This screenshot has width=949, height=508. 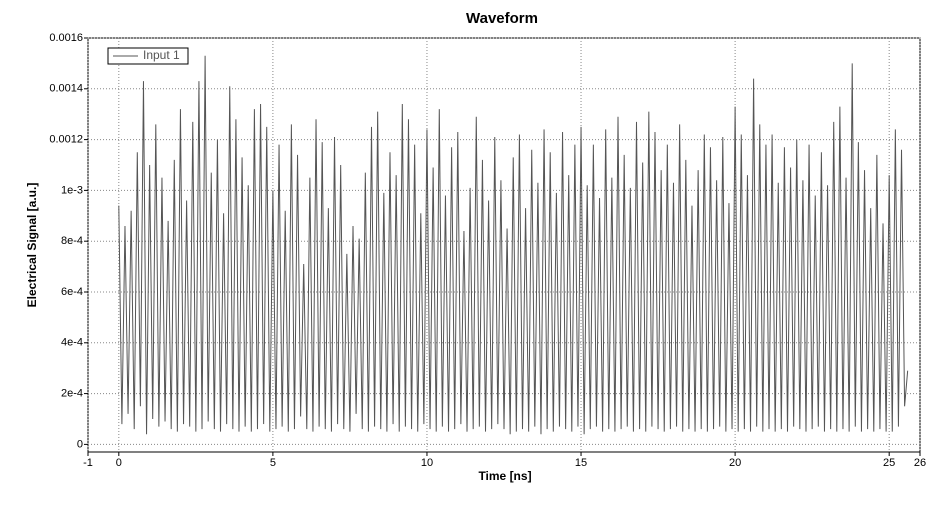 What do you see at coordinates (72, 190) in the screenshot?
I see `y-tick-label: 1e-3` at bounding box center [72, 190].